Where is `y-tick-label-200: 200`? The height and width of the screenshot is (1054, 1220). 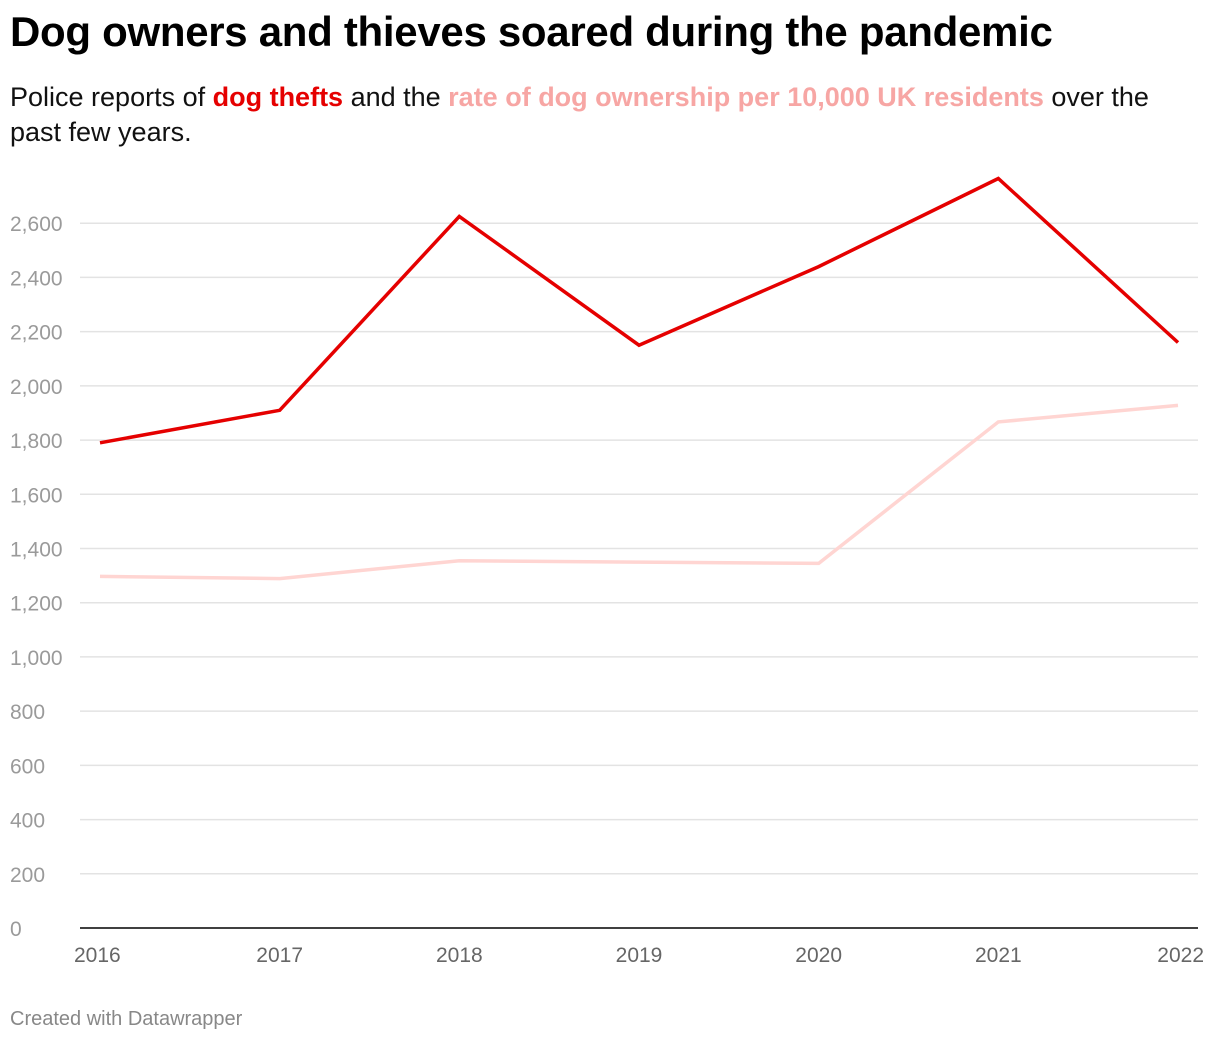
y-tick-label-200: 200 is located at coordinates (27, 875).